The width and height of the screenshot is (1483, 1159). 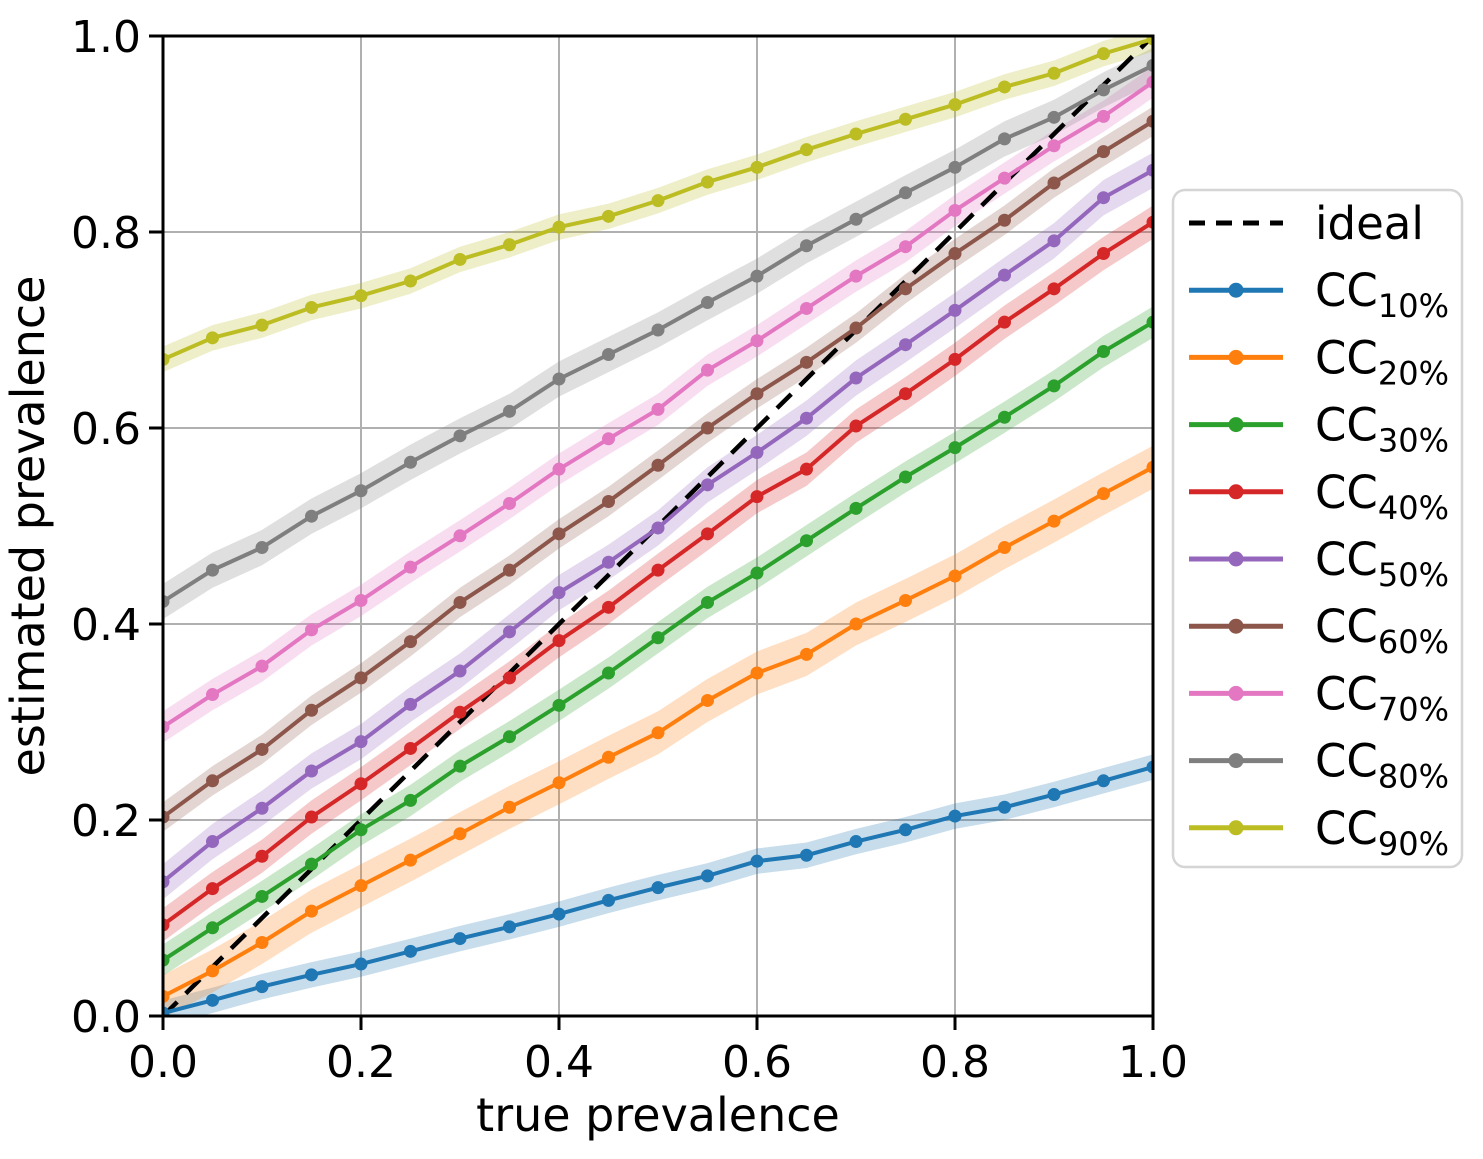 I want to click on x-tick-label: 0.6, so click(x=757, y=1062).